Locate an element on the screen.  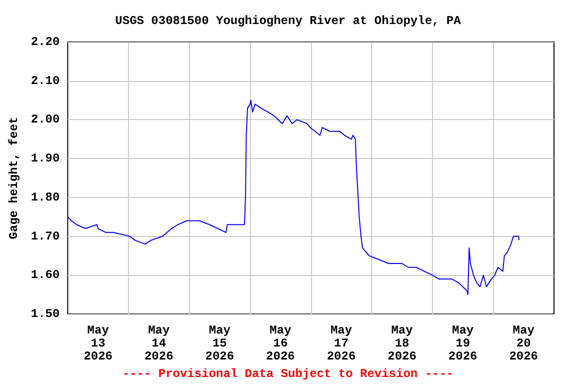
x-tick-label: May 20 2026 is located at coordinates (523, 344).